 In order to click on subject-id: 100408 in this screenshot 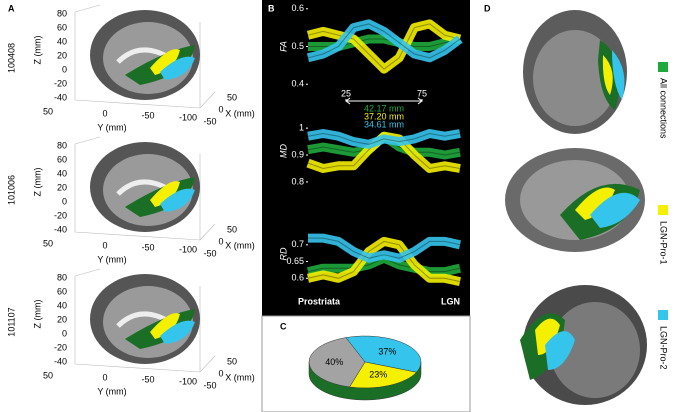, I will do `click(11, 58)`.